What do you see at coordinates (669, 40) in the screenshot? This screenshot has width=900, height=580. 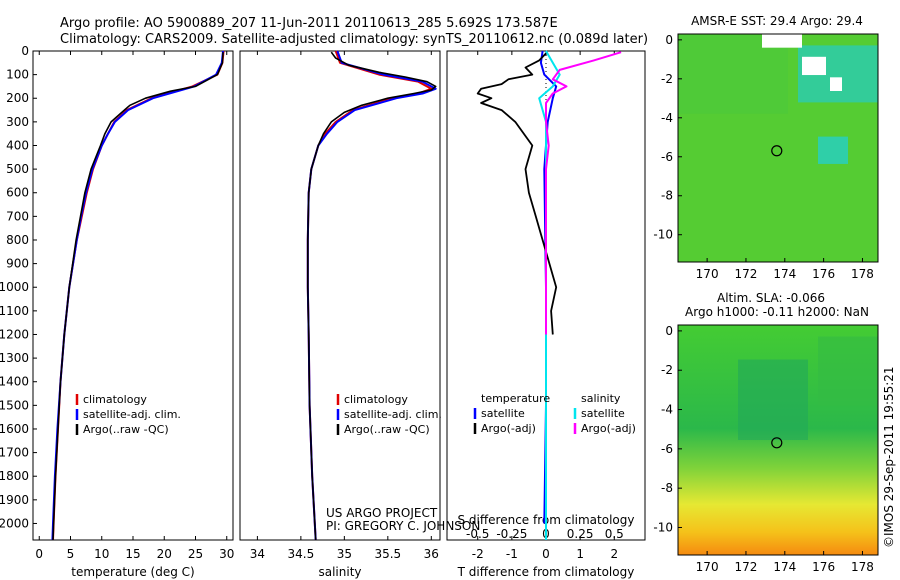 I see `sst-map-y-tick-label: 0` at bounding box center [669, 40].